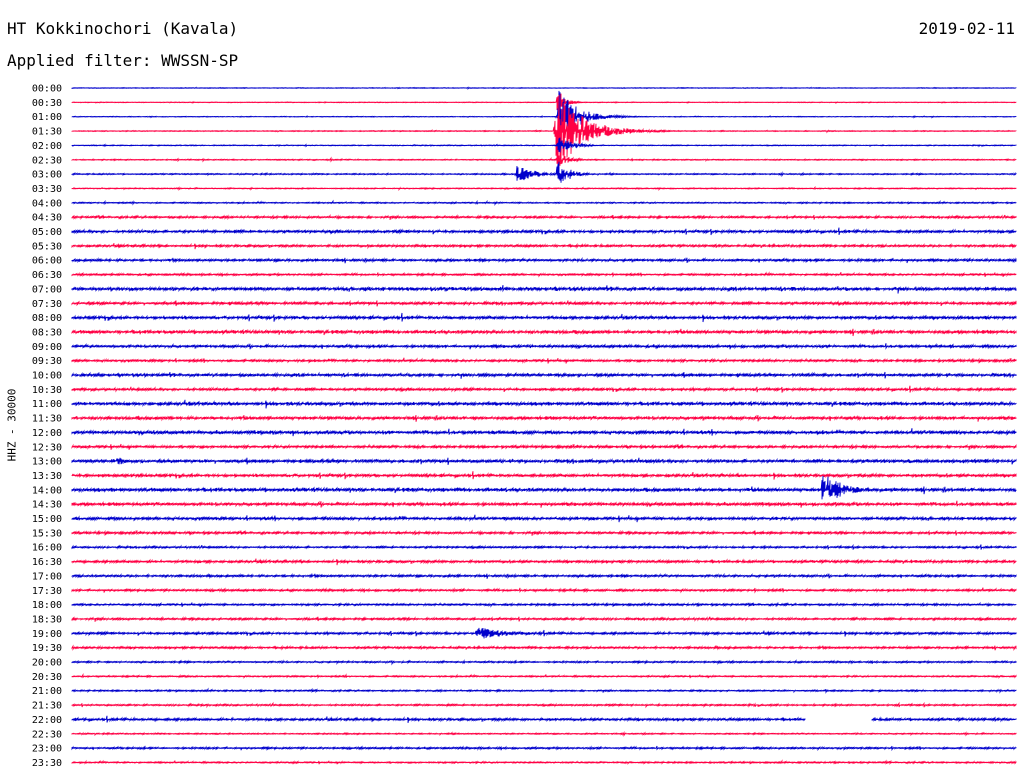  Describe the element at coordinates (47, 289) in the screenshot. I see `trace-time-label: 07:00` at that location.